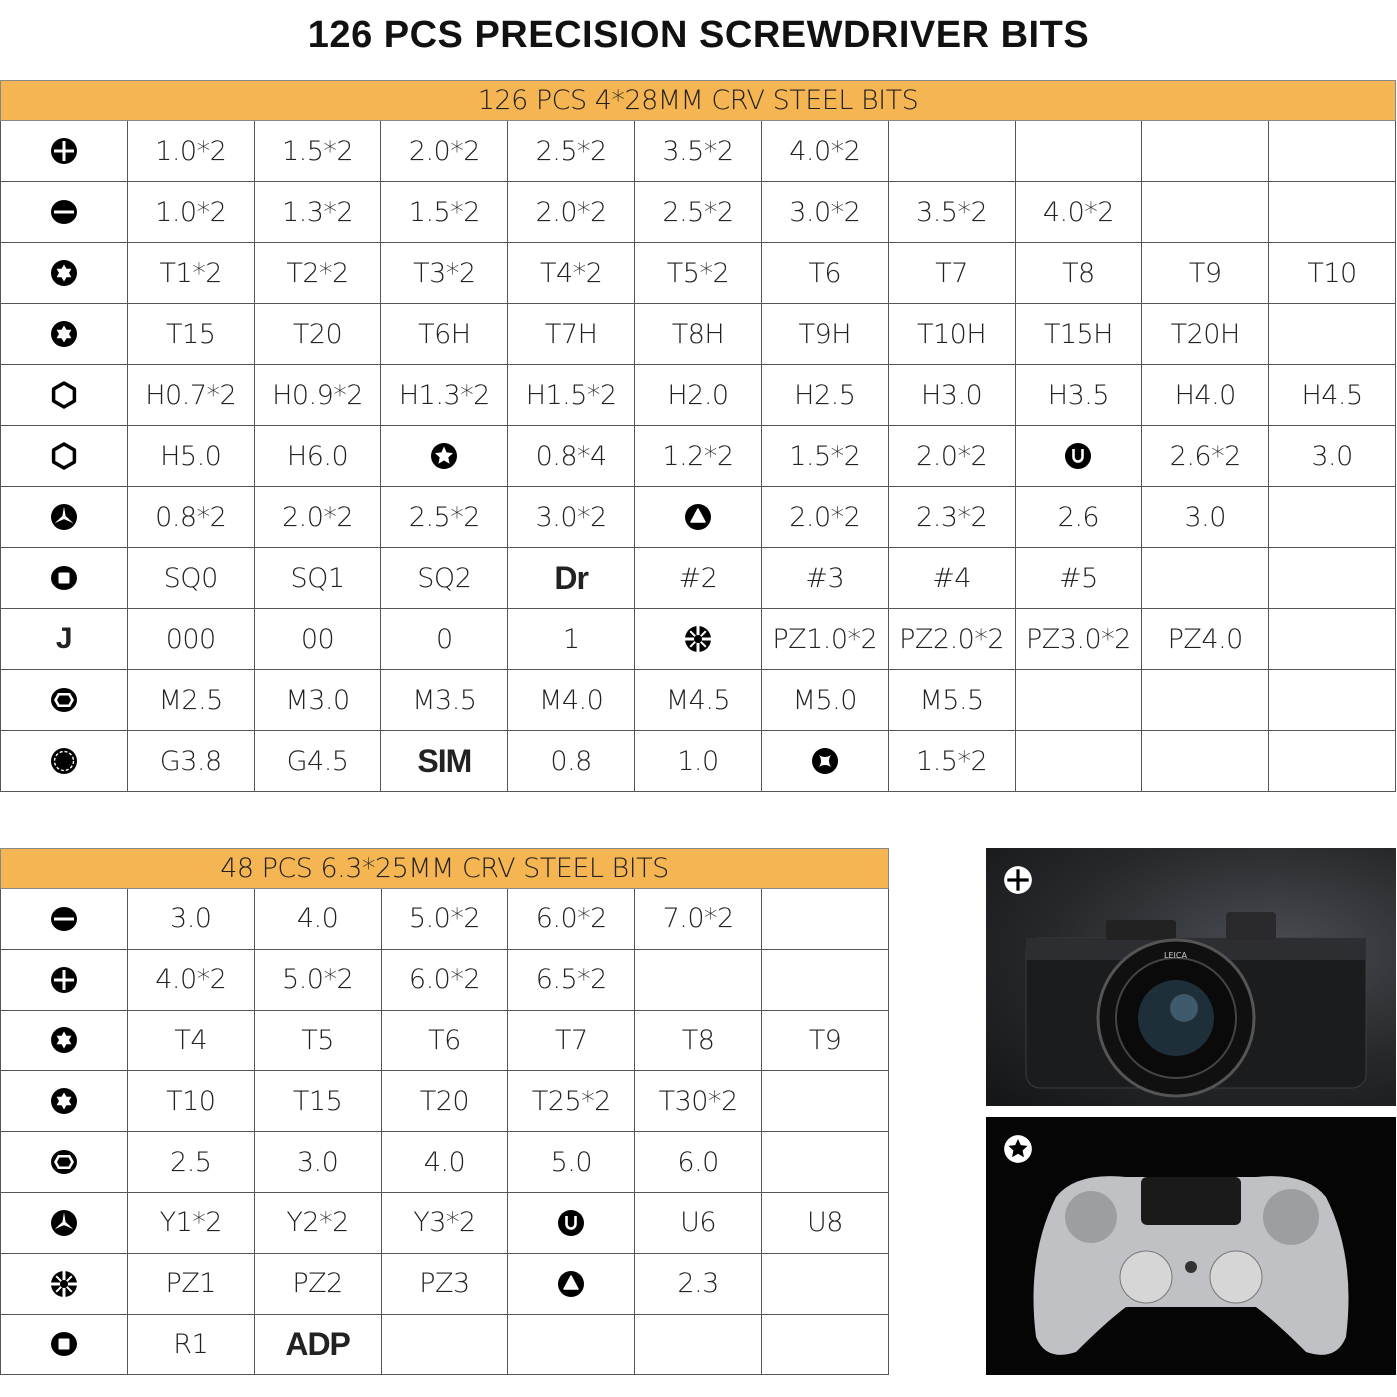 The image size is (1397, 1397). Describe the element at coordinates (698, 919) in the screenshot. I see `table-cell: 7.0*2` at that location.